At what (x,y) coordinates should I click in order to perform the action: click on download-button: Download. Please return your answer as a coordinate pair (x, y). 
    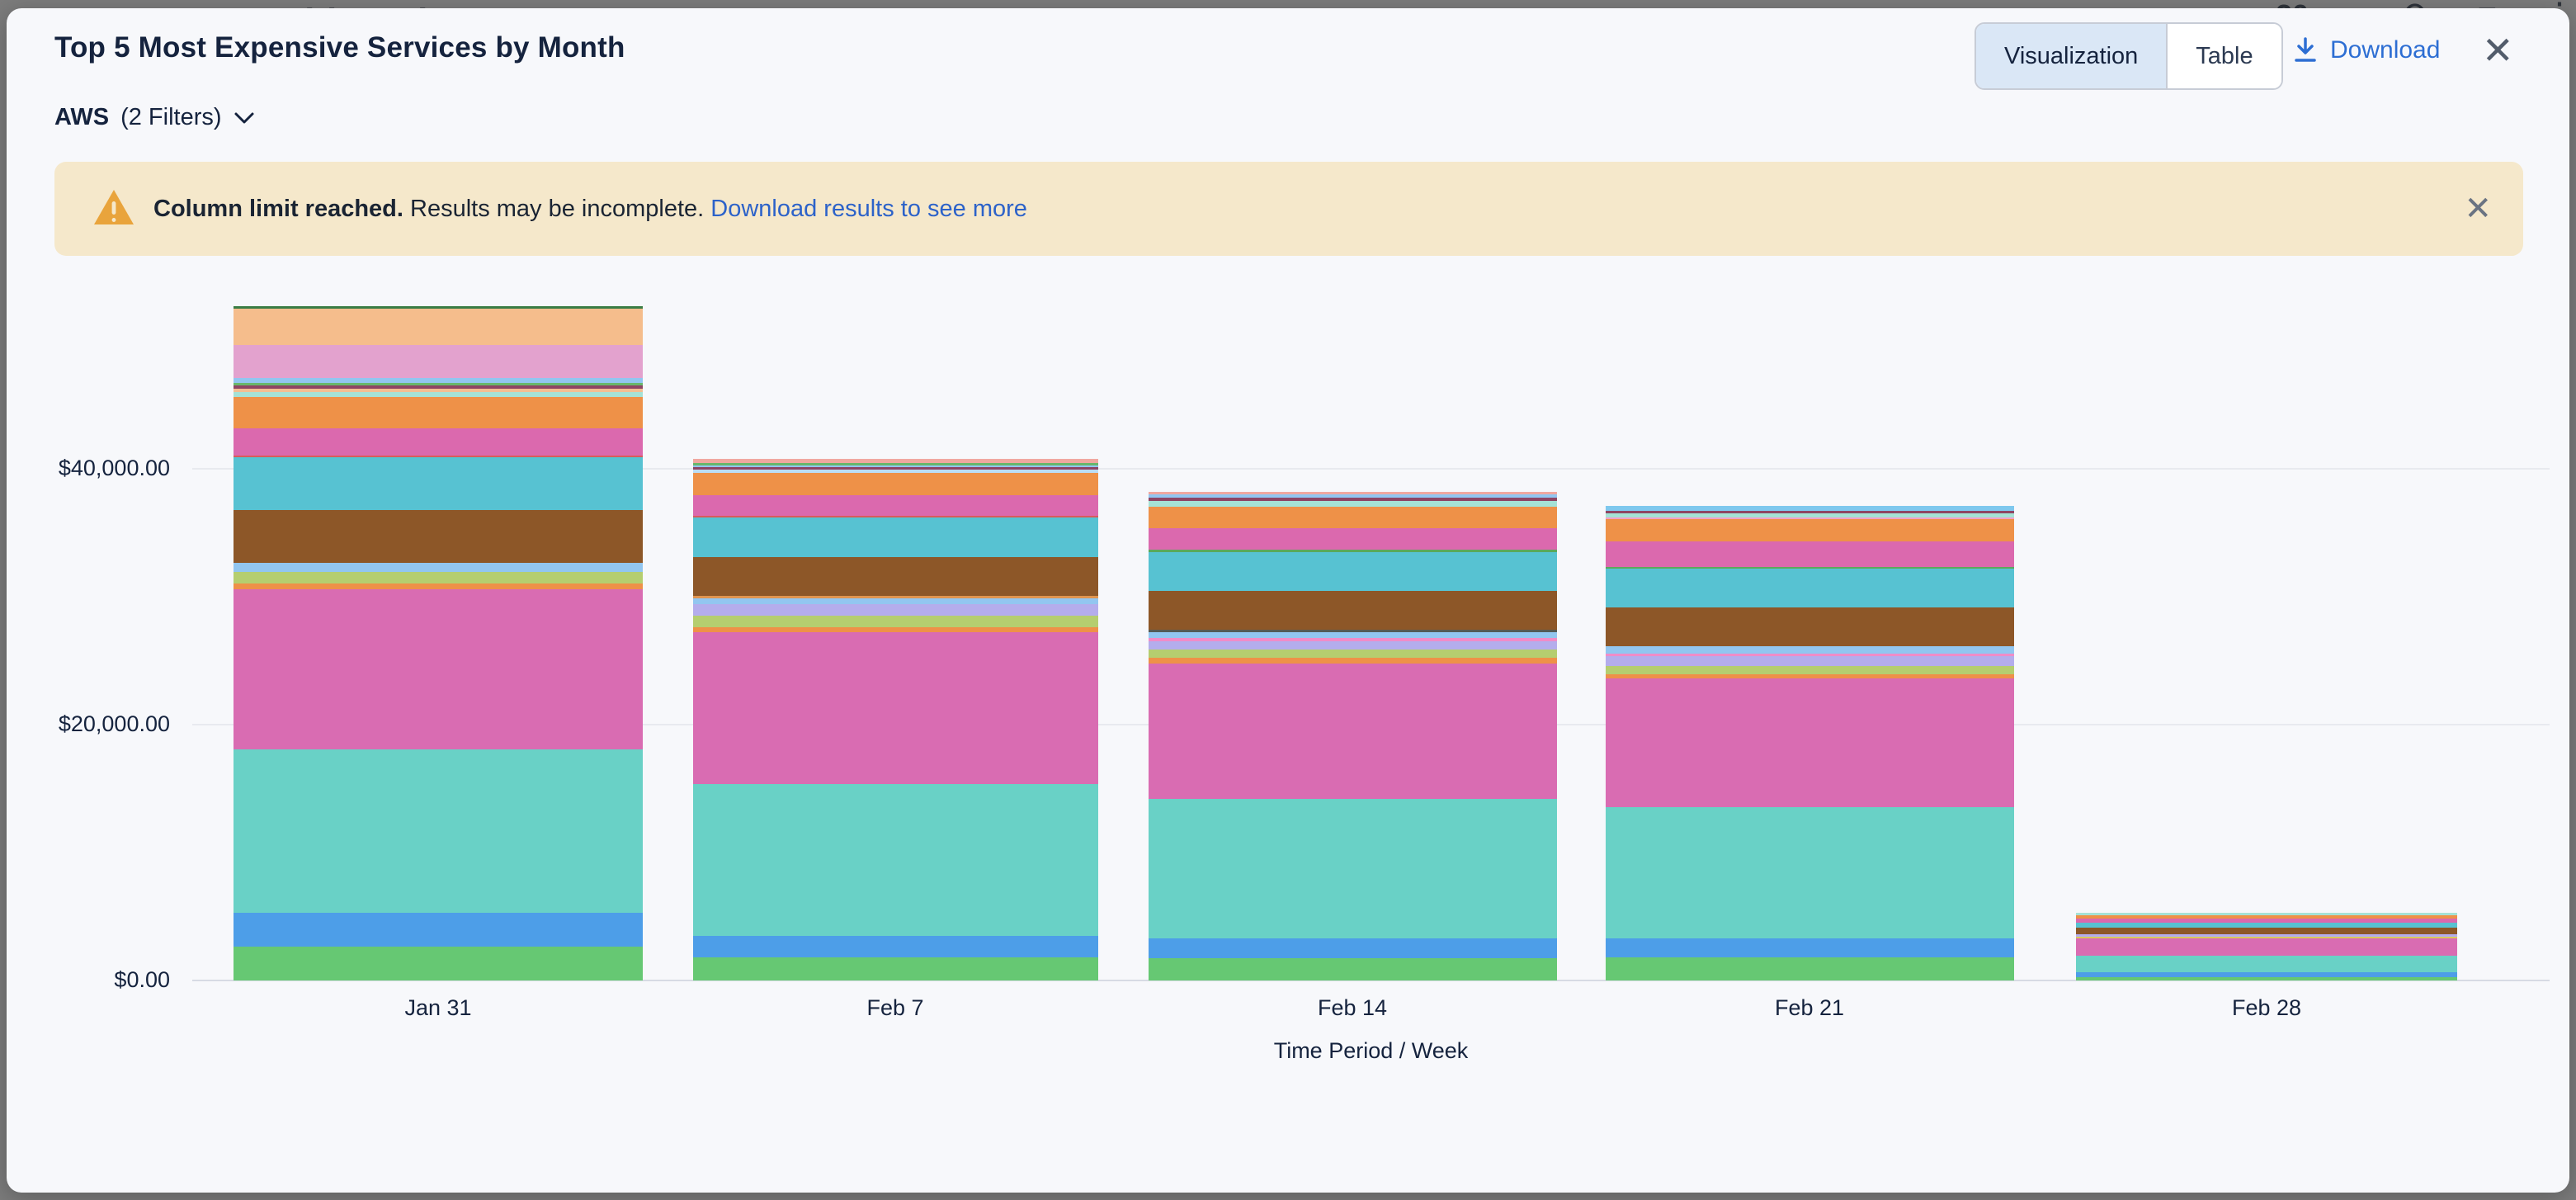
    Looking at the image, I should click on (2366, 50).